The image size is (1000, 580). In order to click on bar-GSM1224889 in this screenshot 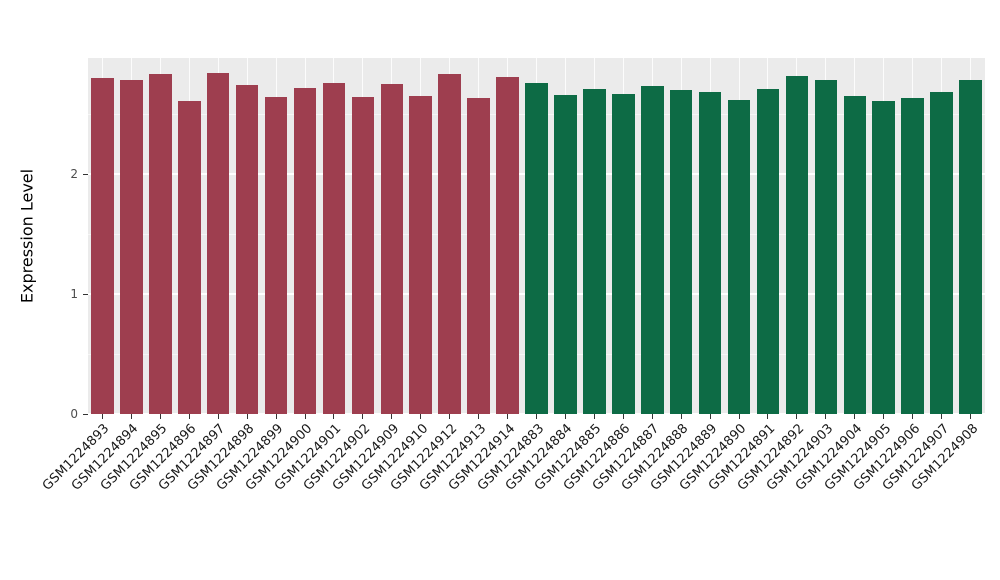, I will do `click(710, 253)`.